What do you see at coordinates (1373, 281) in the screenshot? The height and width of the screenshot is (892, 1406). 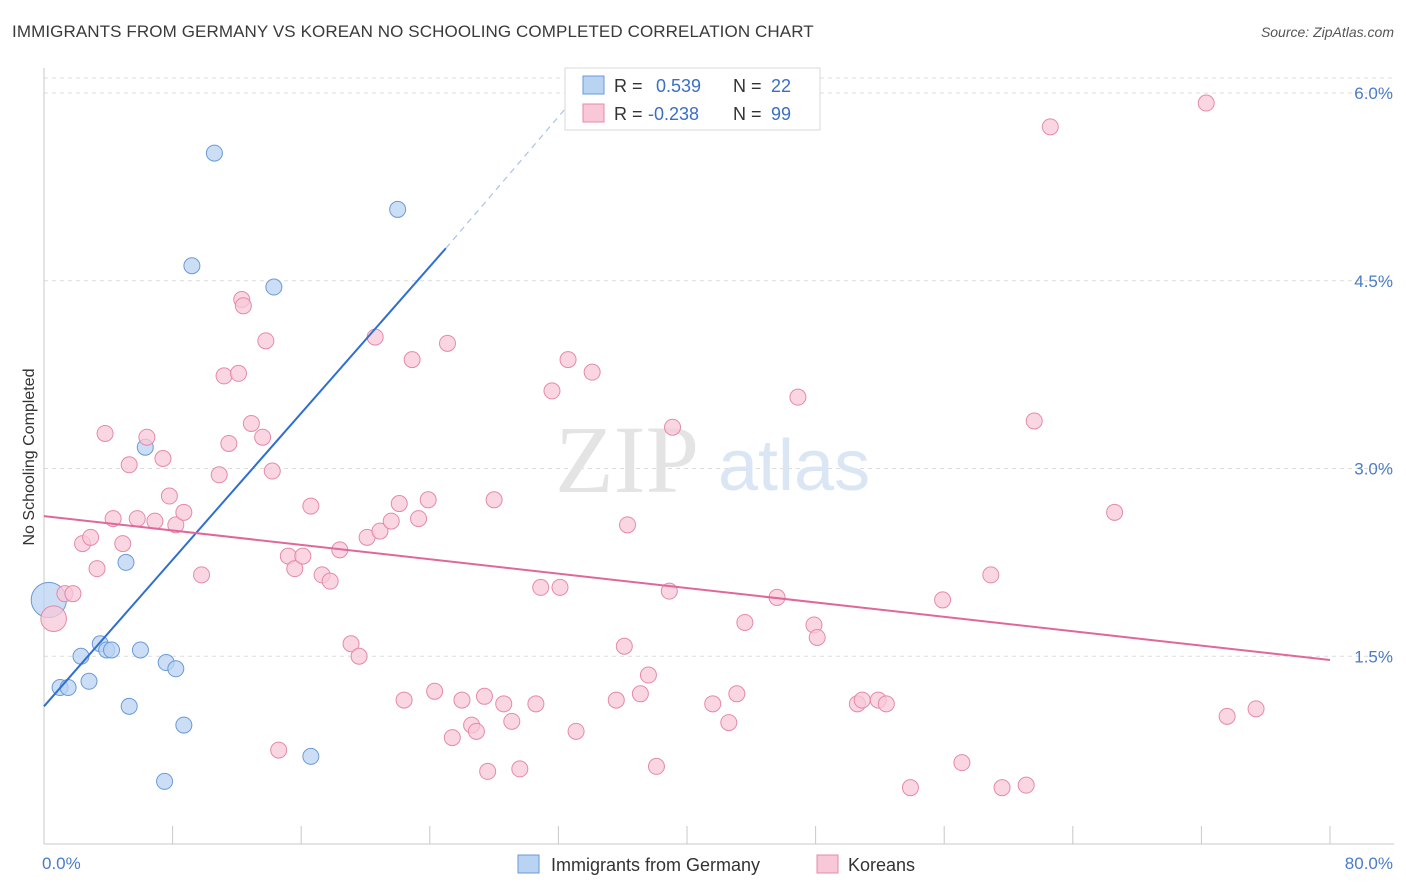 I see `y-tick-label: 4.5%` at bounding box center [1373, 281].